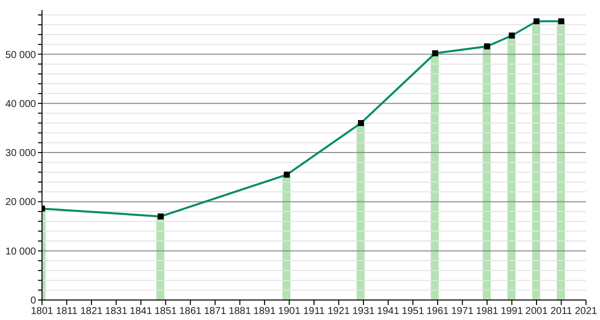  I want to click on y-tick-label: 10 000, so click(20, 252).